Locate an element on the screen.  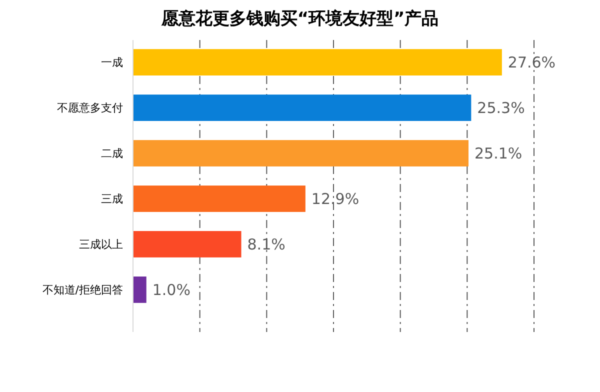
chart-title: 愿意花更多钱购买“环境友好型”产品 is located at coordinates (299, 19).